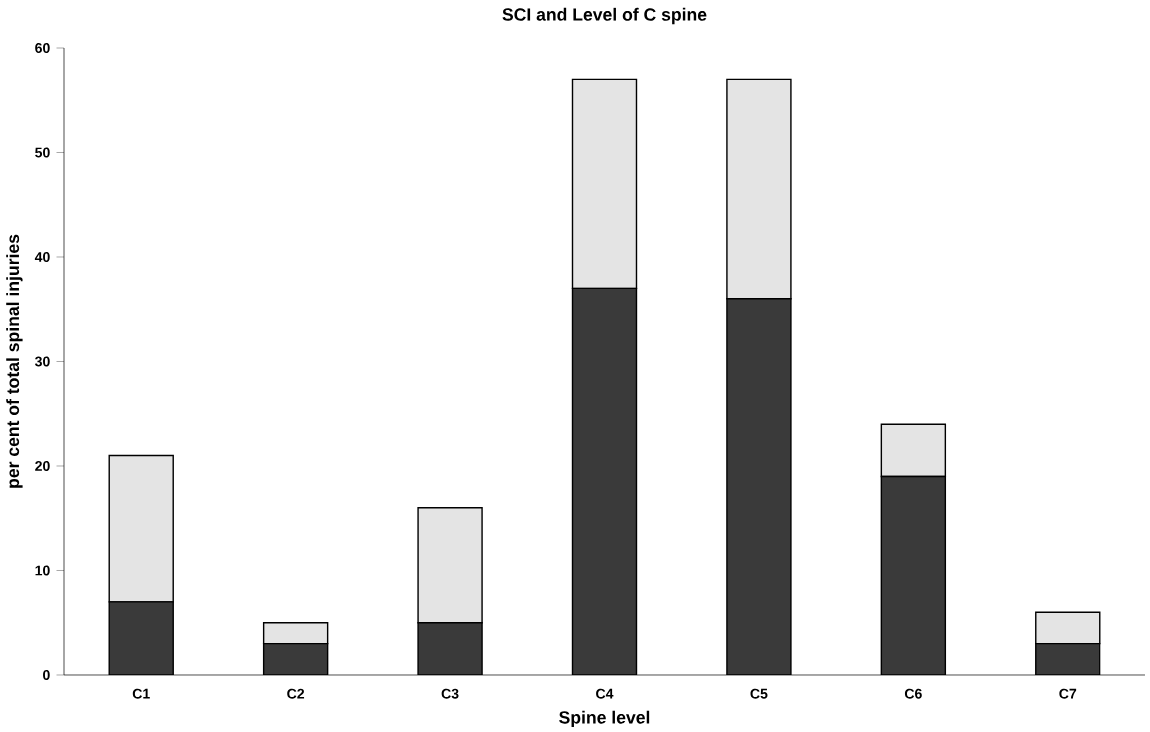 This screenshot has height=732, width=1150. I want to click on x-tick-label: C1, so click(141, 693).